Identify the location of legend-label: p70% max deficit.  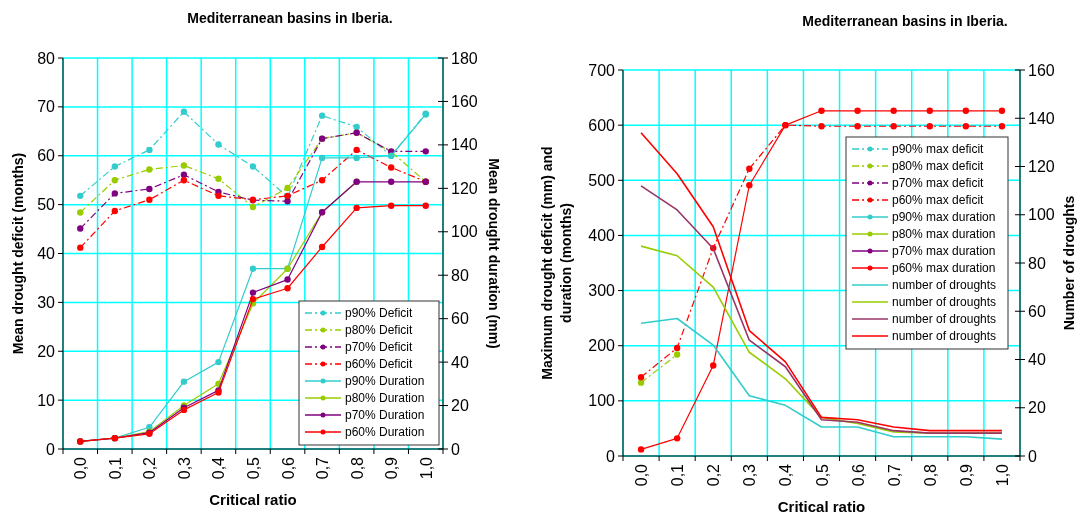
(938, 183).